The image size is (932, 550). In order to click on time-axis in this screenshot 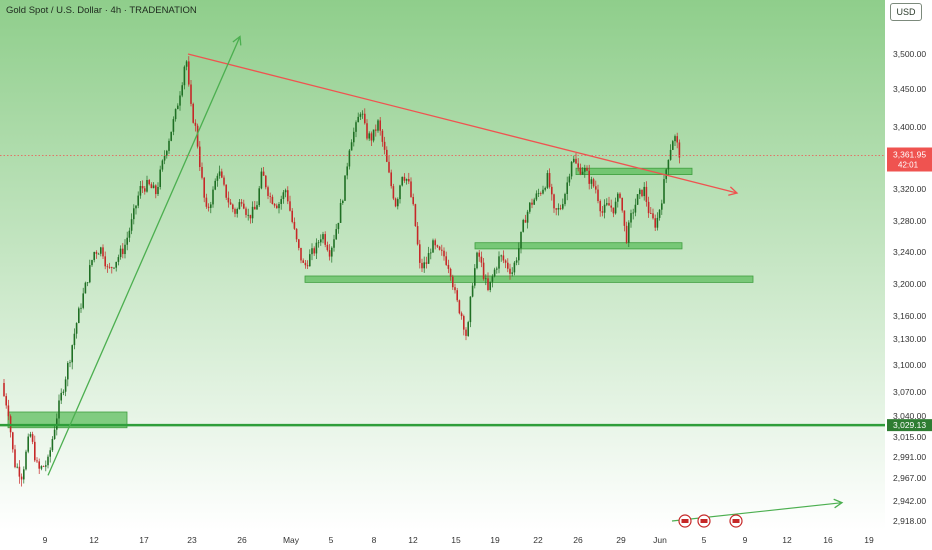, I will do `click(442, 540)`.